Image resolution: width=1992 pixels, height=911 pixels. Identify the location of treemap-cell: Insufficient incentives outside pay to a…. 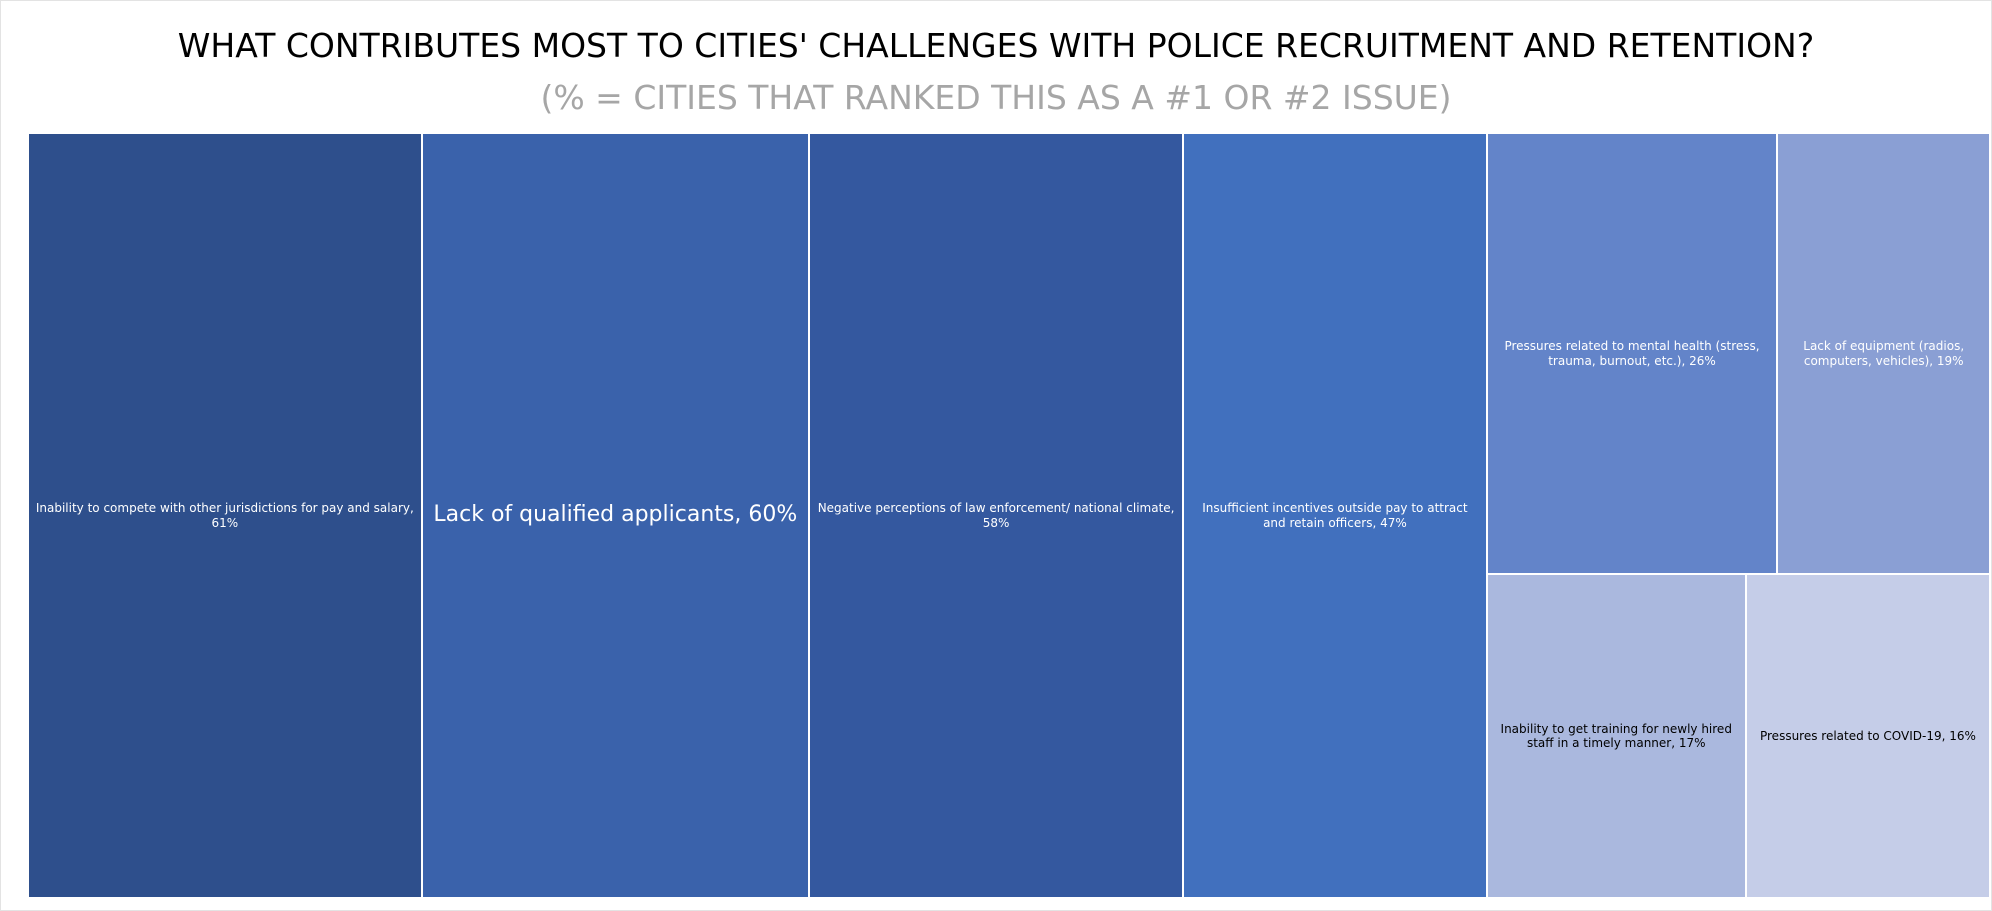
(1335, 515).